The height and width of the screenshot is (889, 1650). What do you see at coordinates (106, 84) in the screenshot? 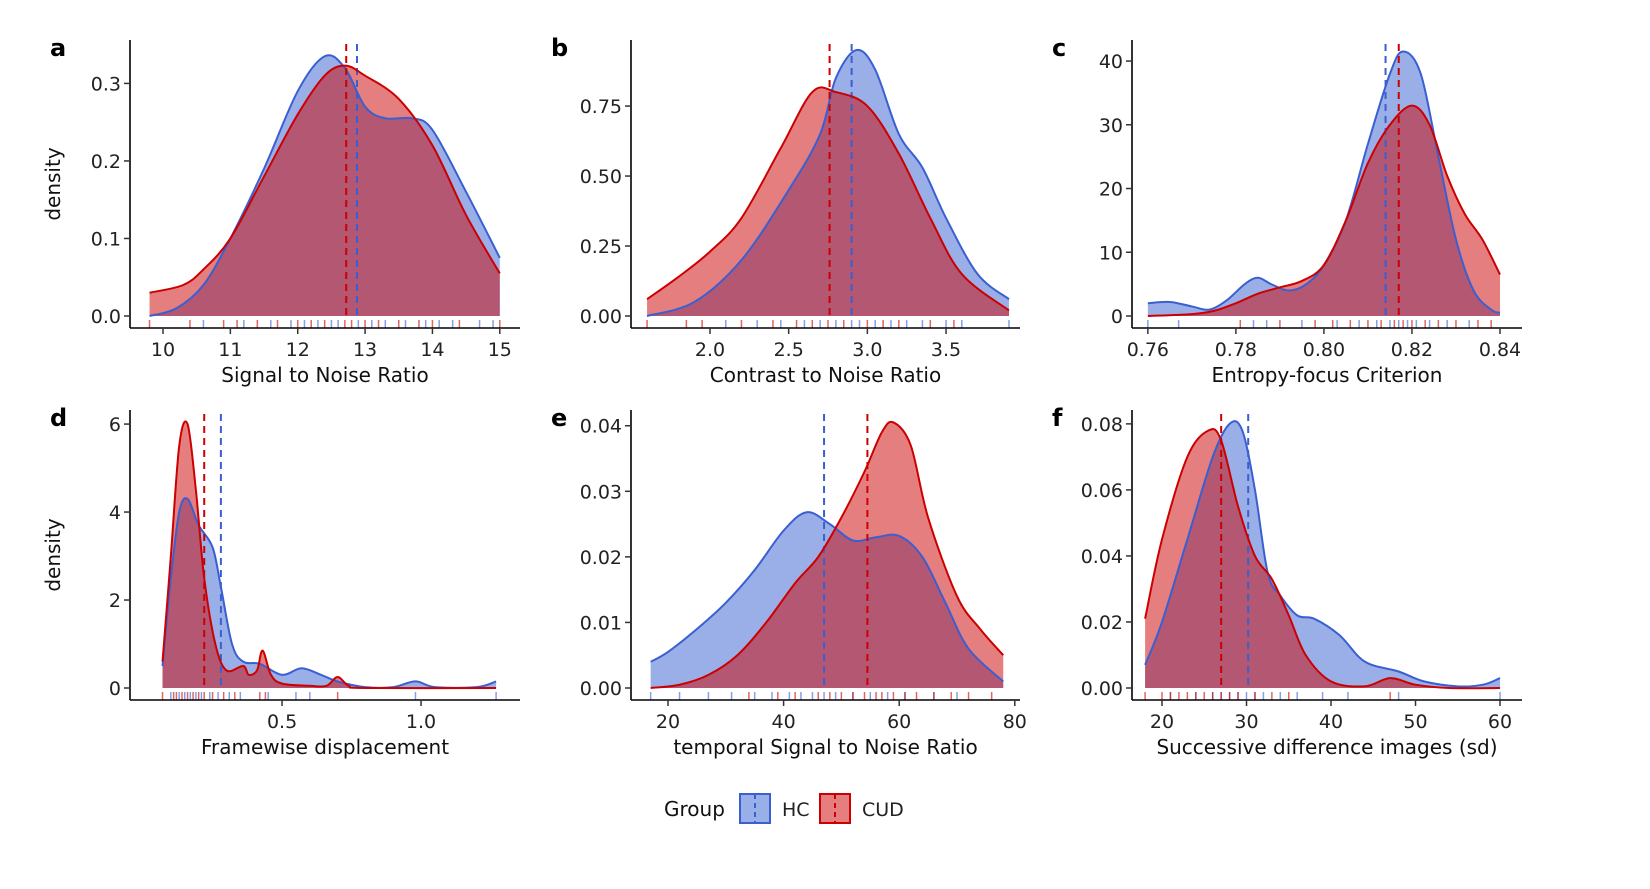
I see `y-tick-label: 0.3` at bounding box center [106, 84].